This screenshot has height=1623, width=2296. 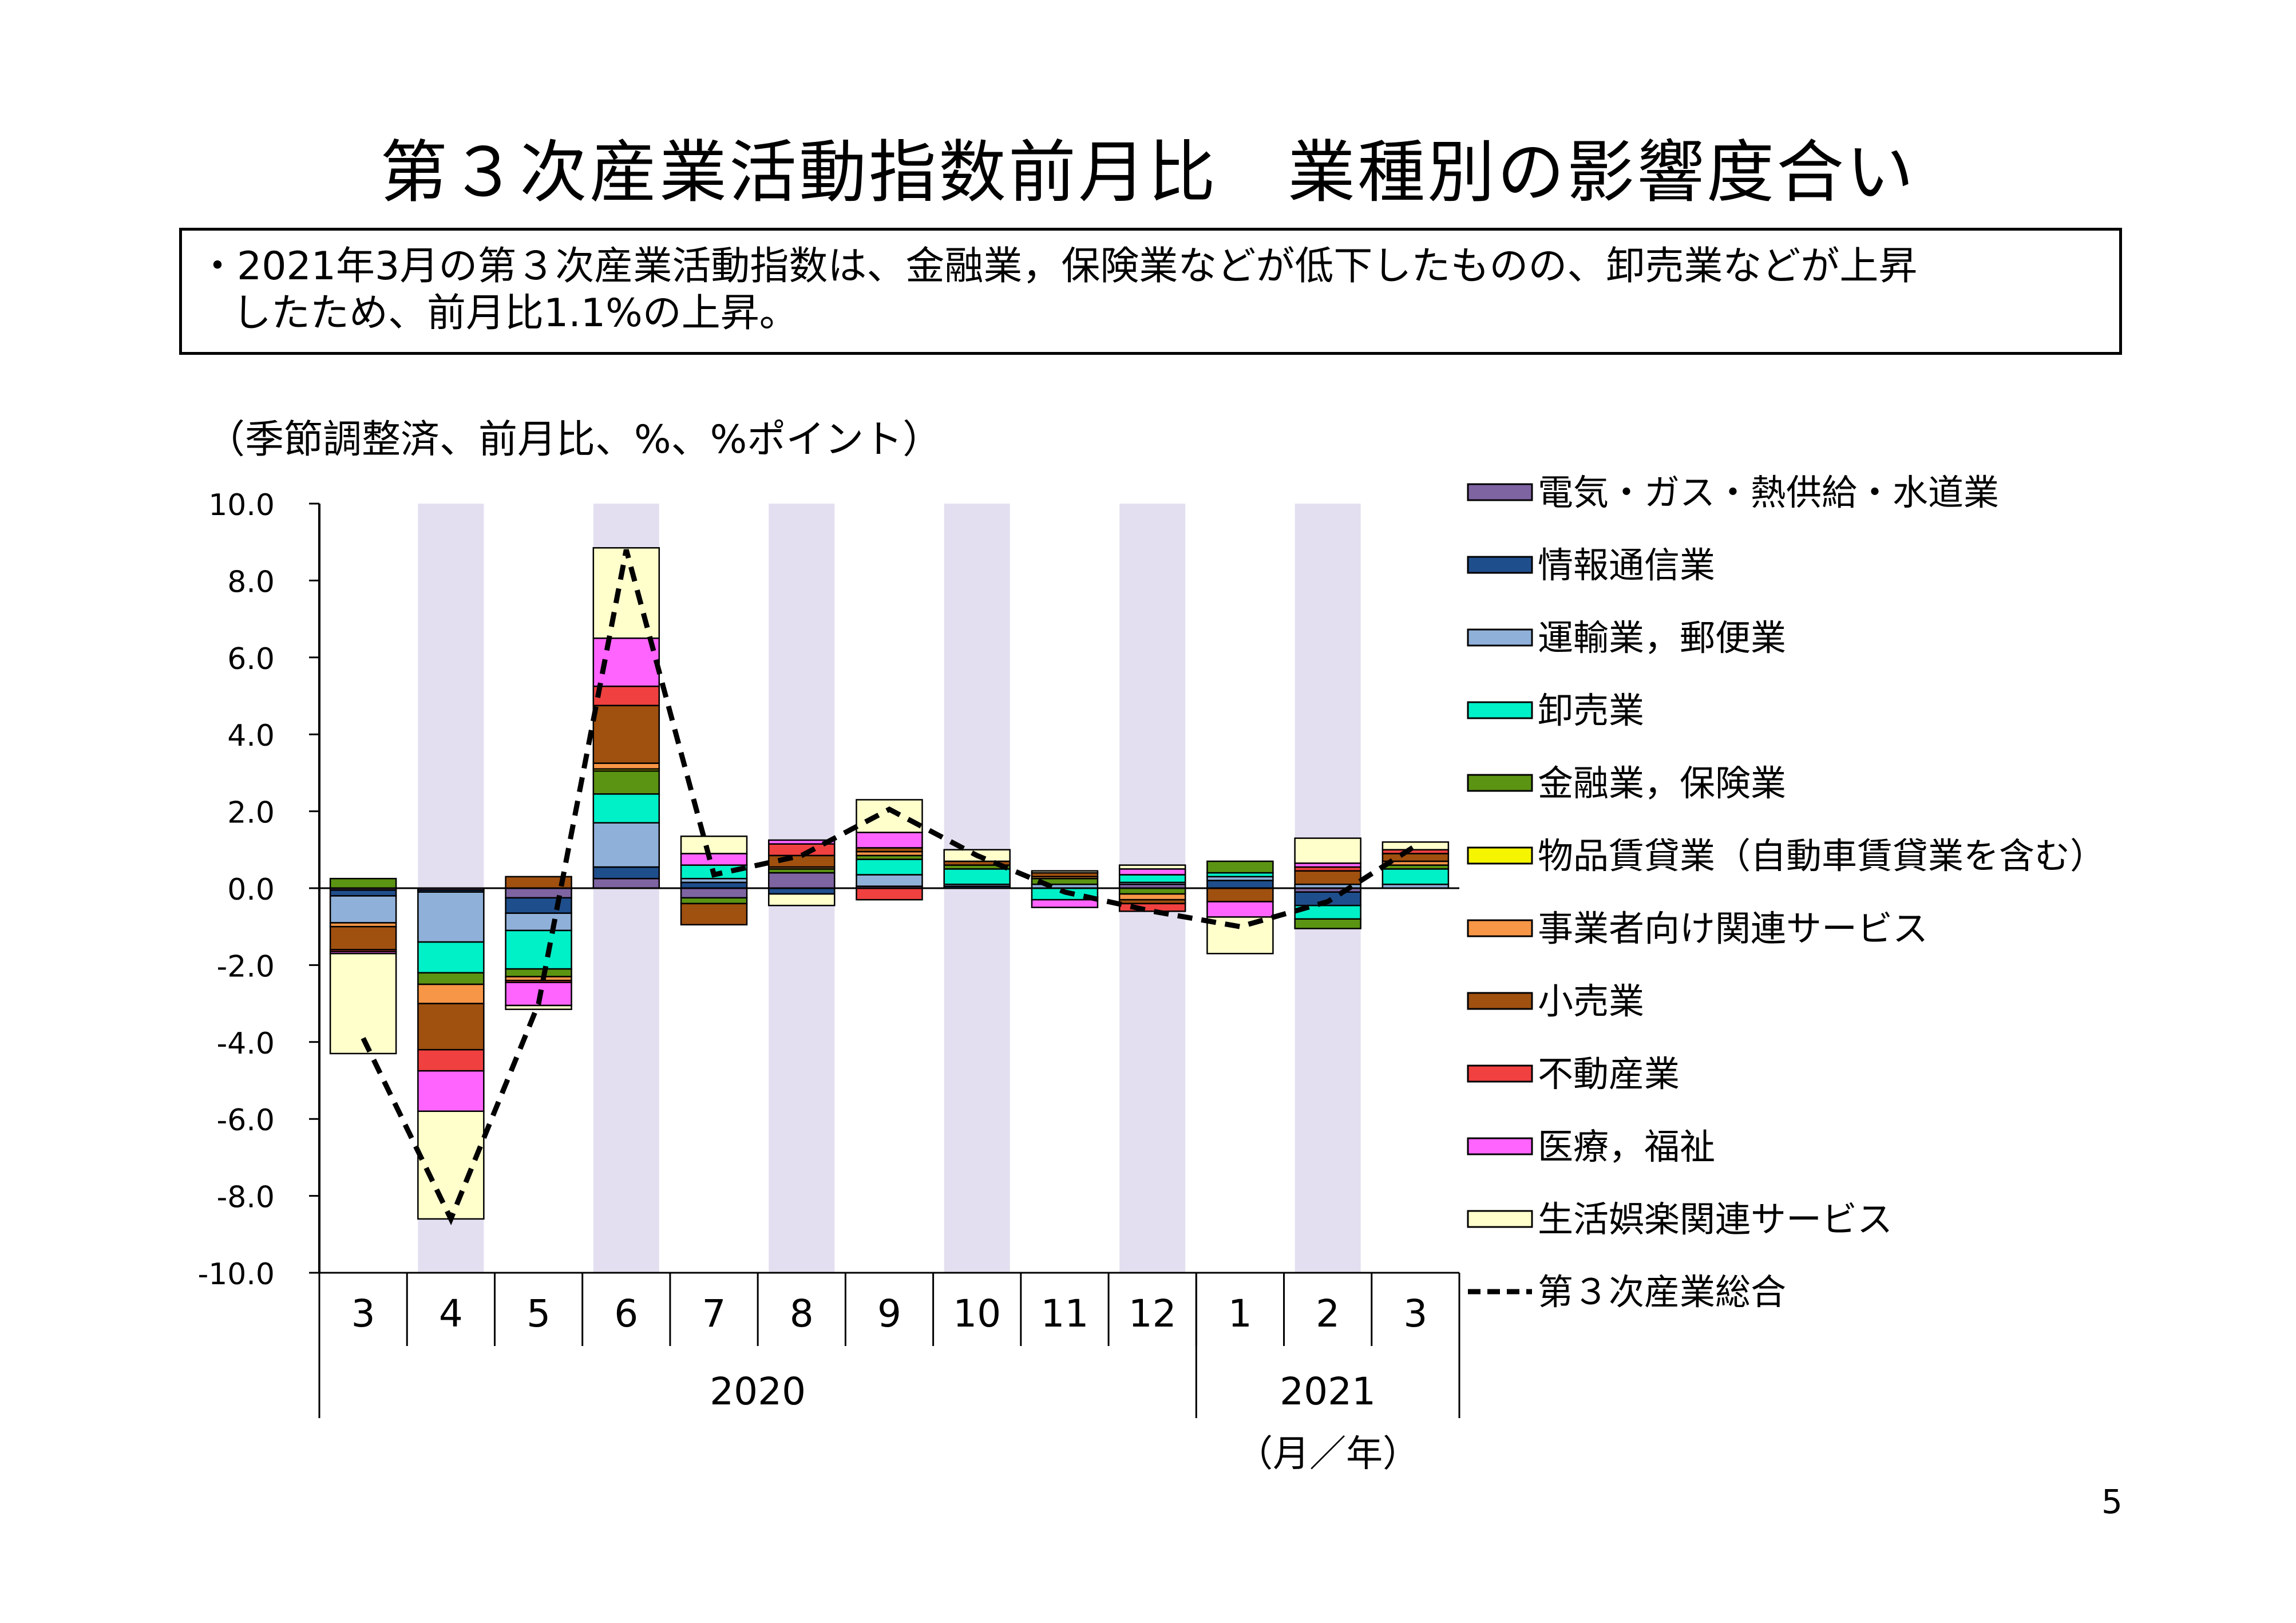 I want to click on y-tick-label: 6.0, so click(x=251, y=659).